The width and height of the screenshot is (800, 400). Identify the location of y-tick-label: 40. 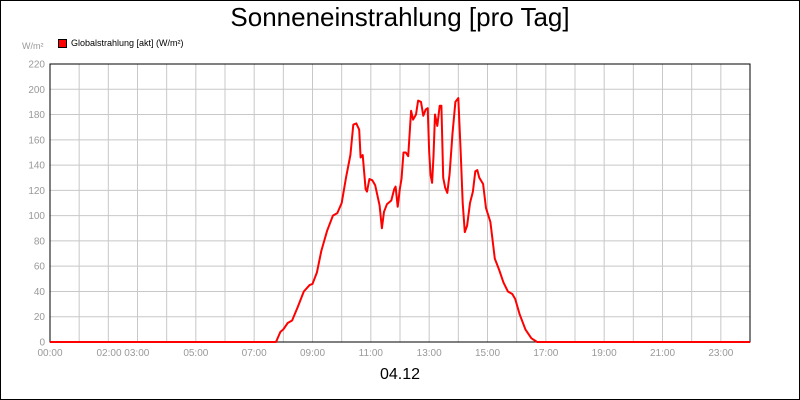
(40, 292).